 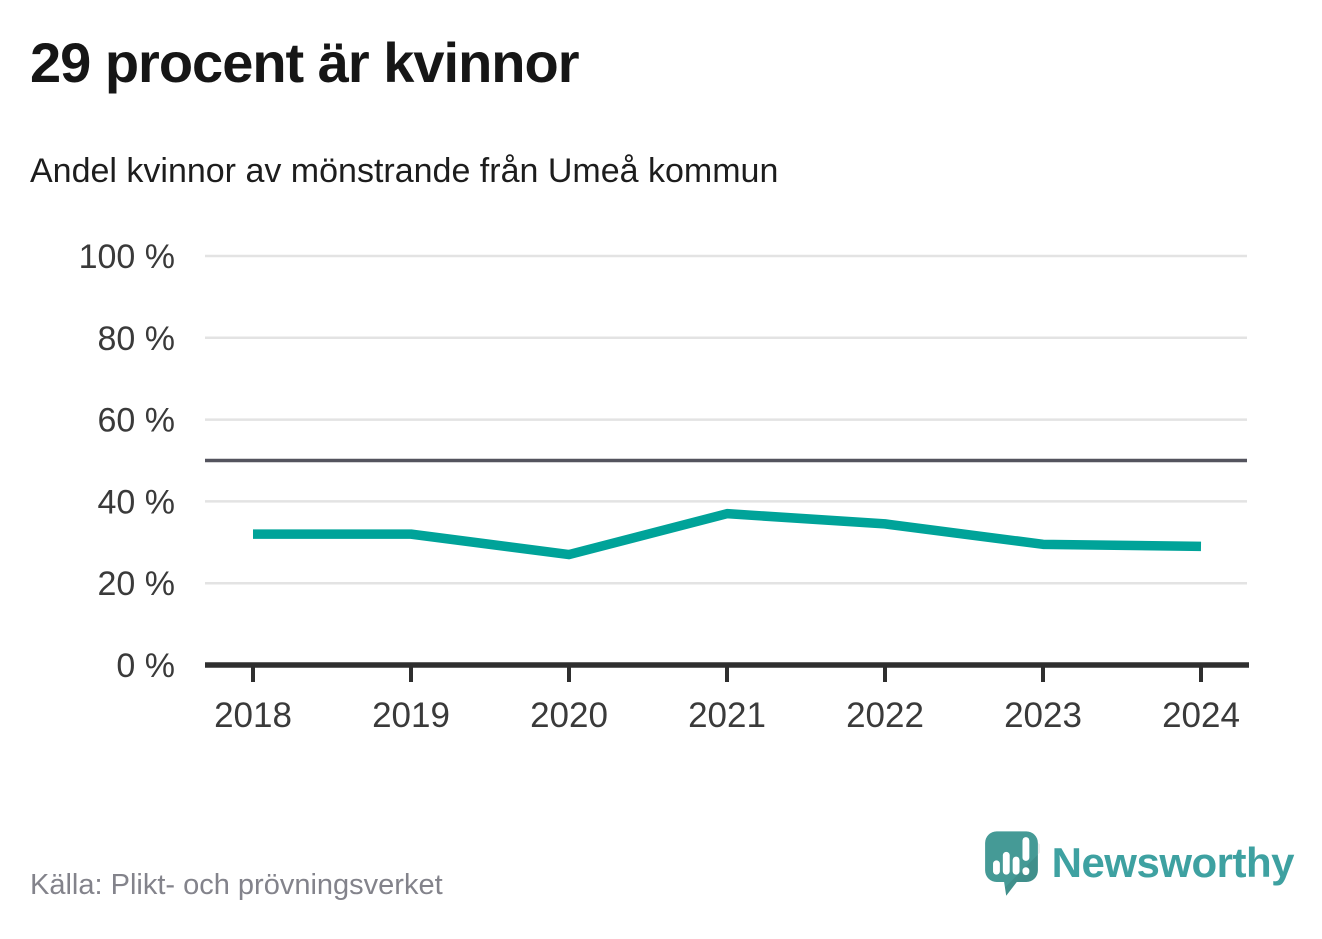 What do you see at coordinates (1173, 862) in the screenshot?
I see `newsworthy-brand-name: Newsworthy` at bounding box center [1173, 862].